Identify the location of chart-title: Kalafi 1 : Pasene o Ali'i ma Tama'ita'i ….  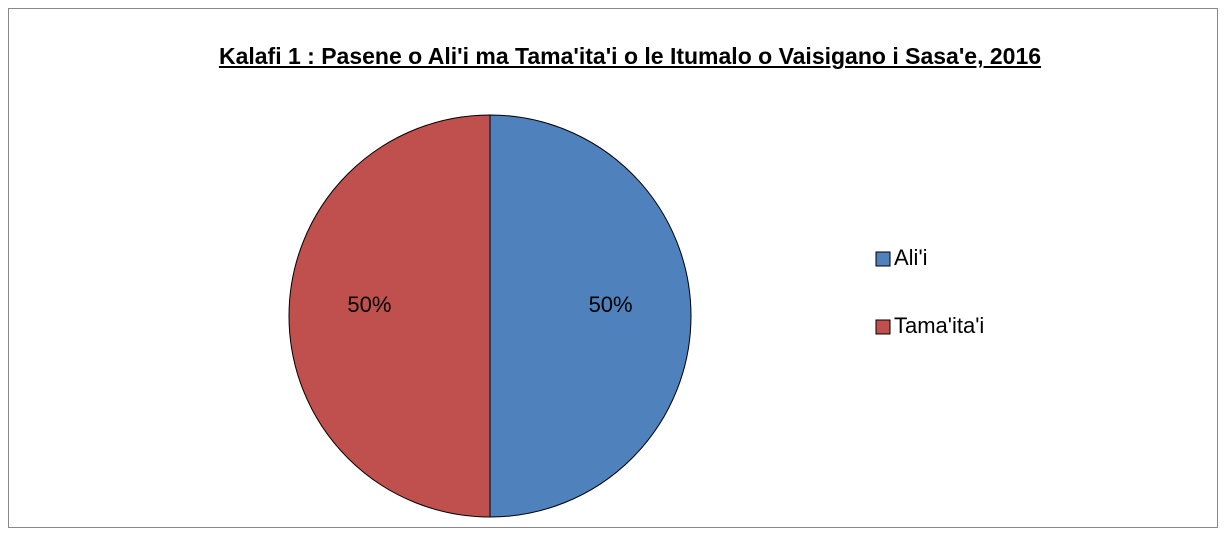
(630, 56).